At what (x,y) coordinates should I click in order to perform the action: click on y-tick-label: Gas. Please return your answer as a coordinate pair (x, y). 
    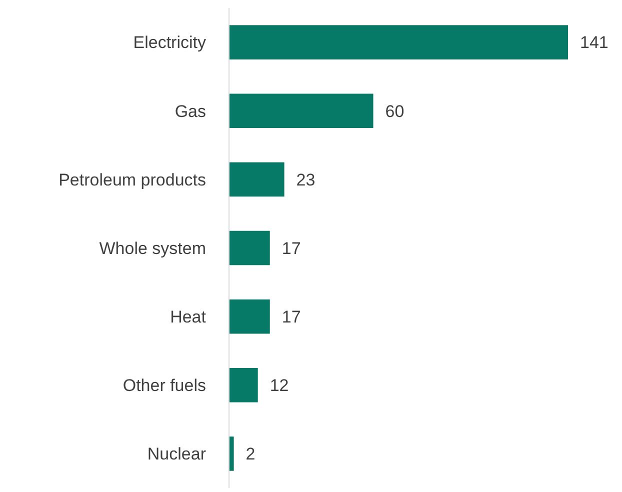
    Looking at the image, I should click on (190, 111).